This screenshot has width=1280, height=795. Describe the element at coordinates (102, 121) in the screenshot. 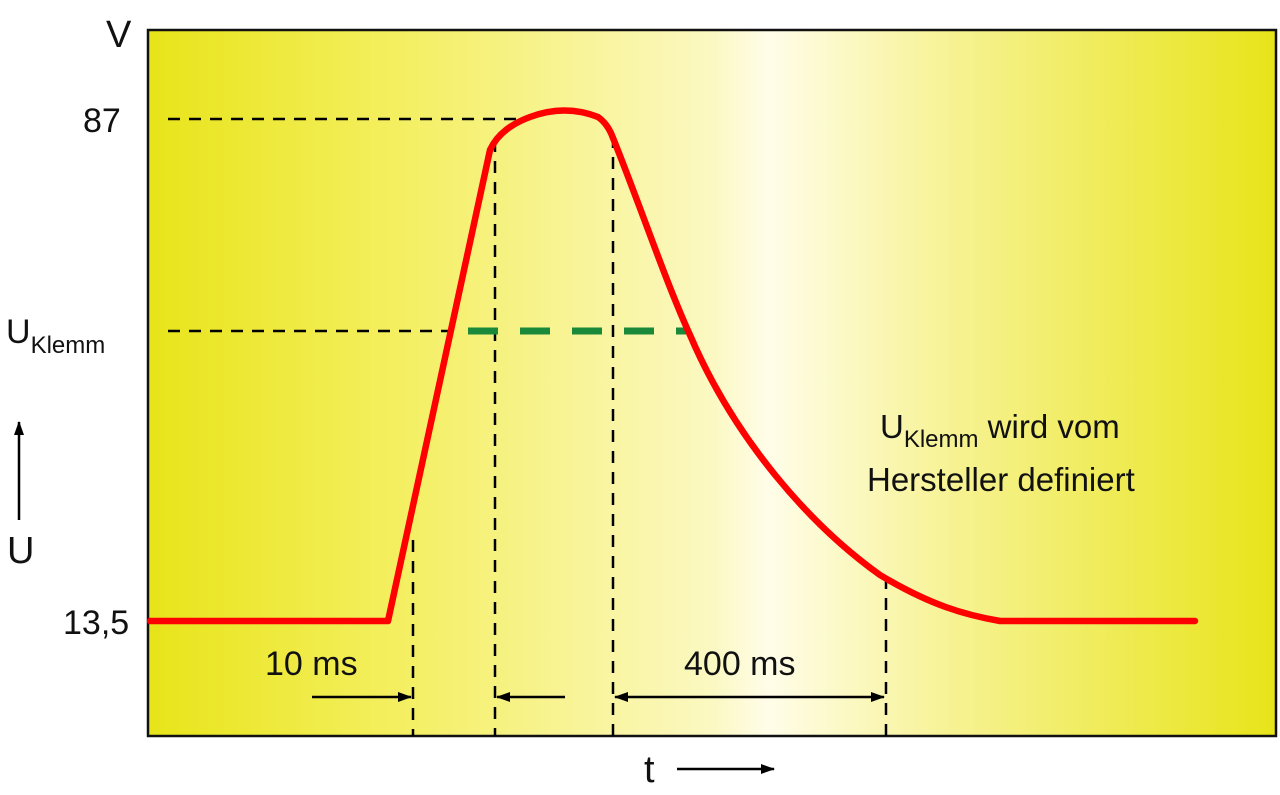

I see `peak-value-label: 87` at that location.